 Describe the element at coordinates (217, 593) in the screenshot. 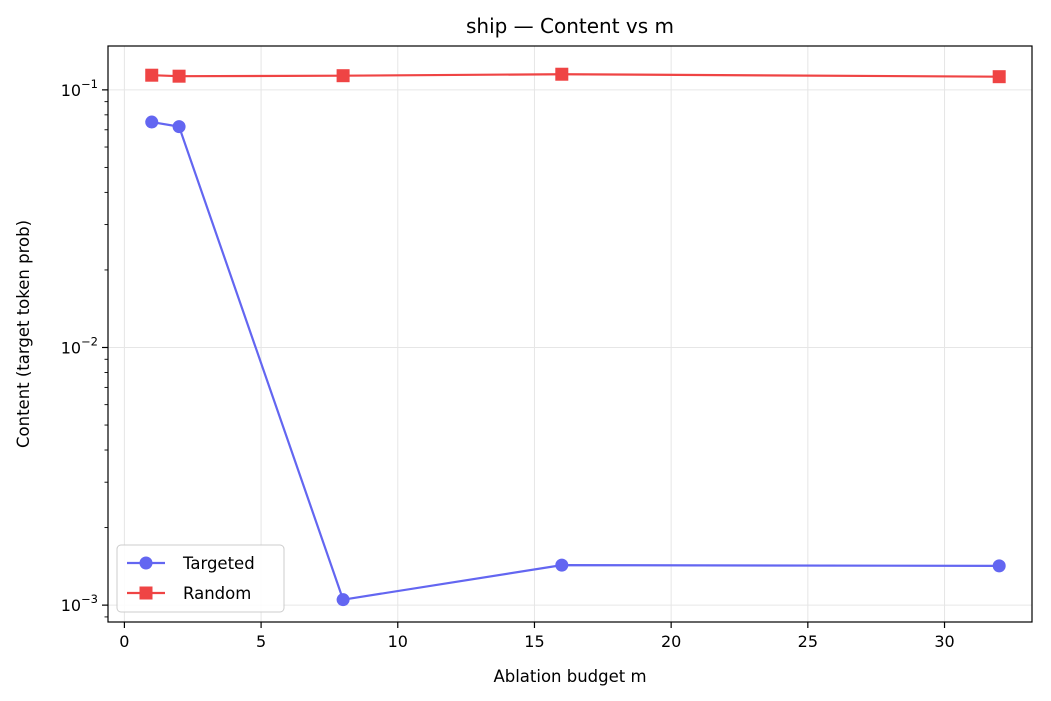

I see `legend-label: Random` at that location.